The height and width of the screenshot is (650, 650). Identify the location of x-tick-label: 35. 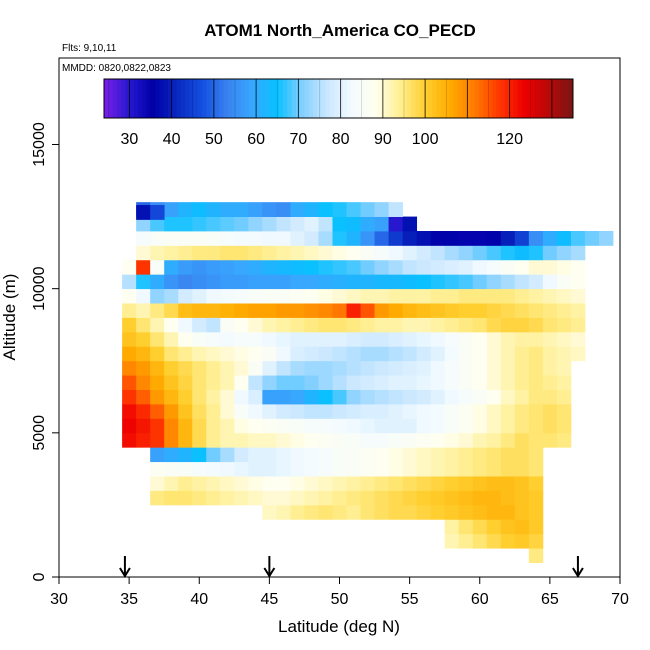
(129, 599).